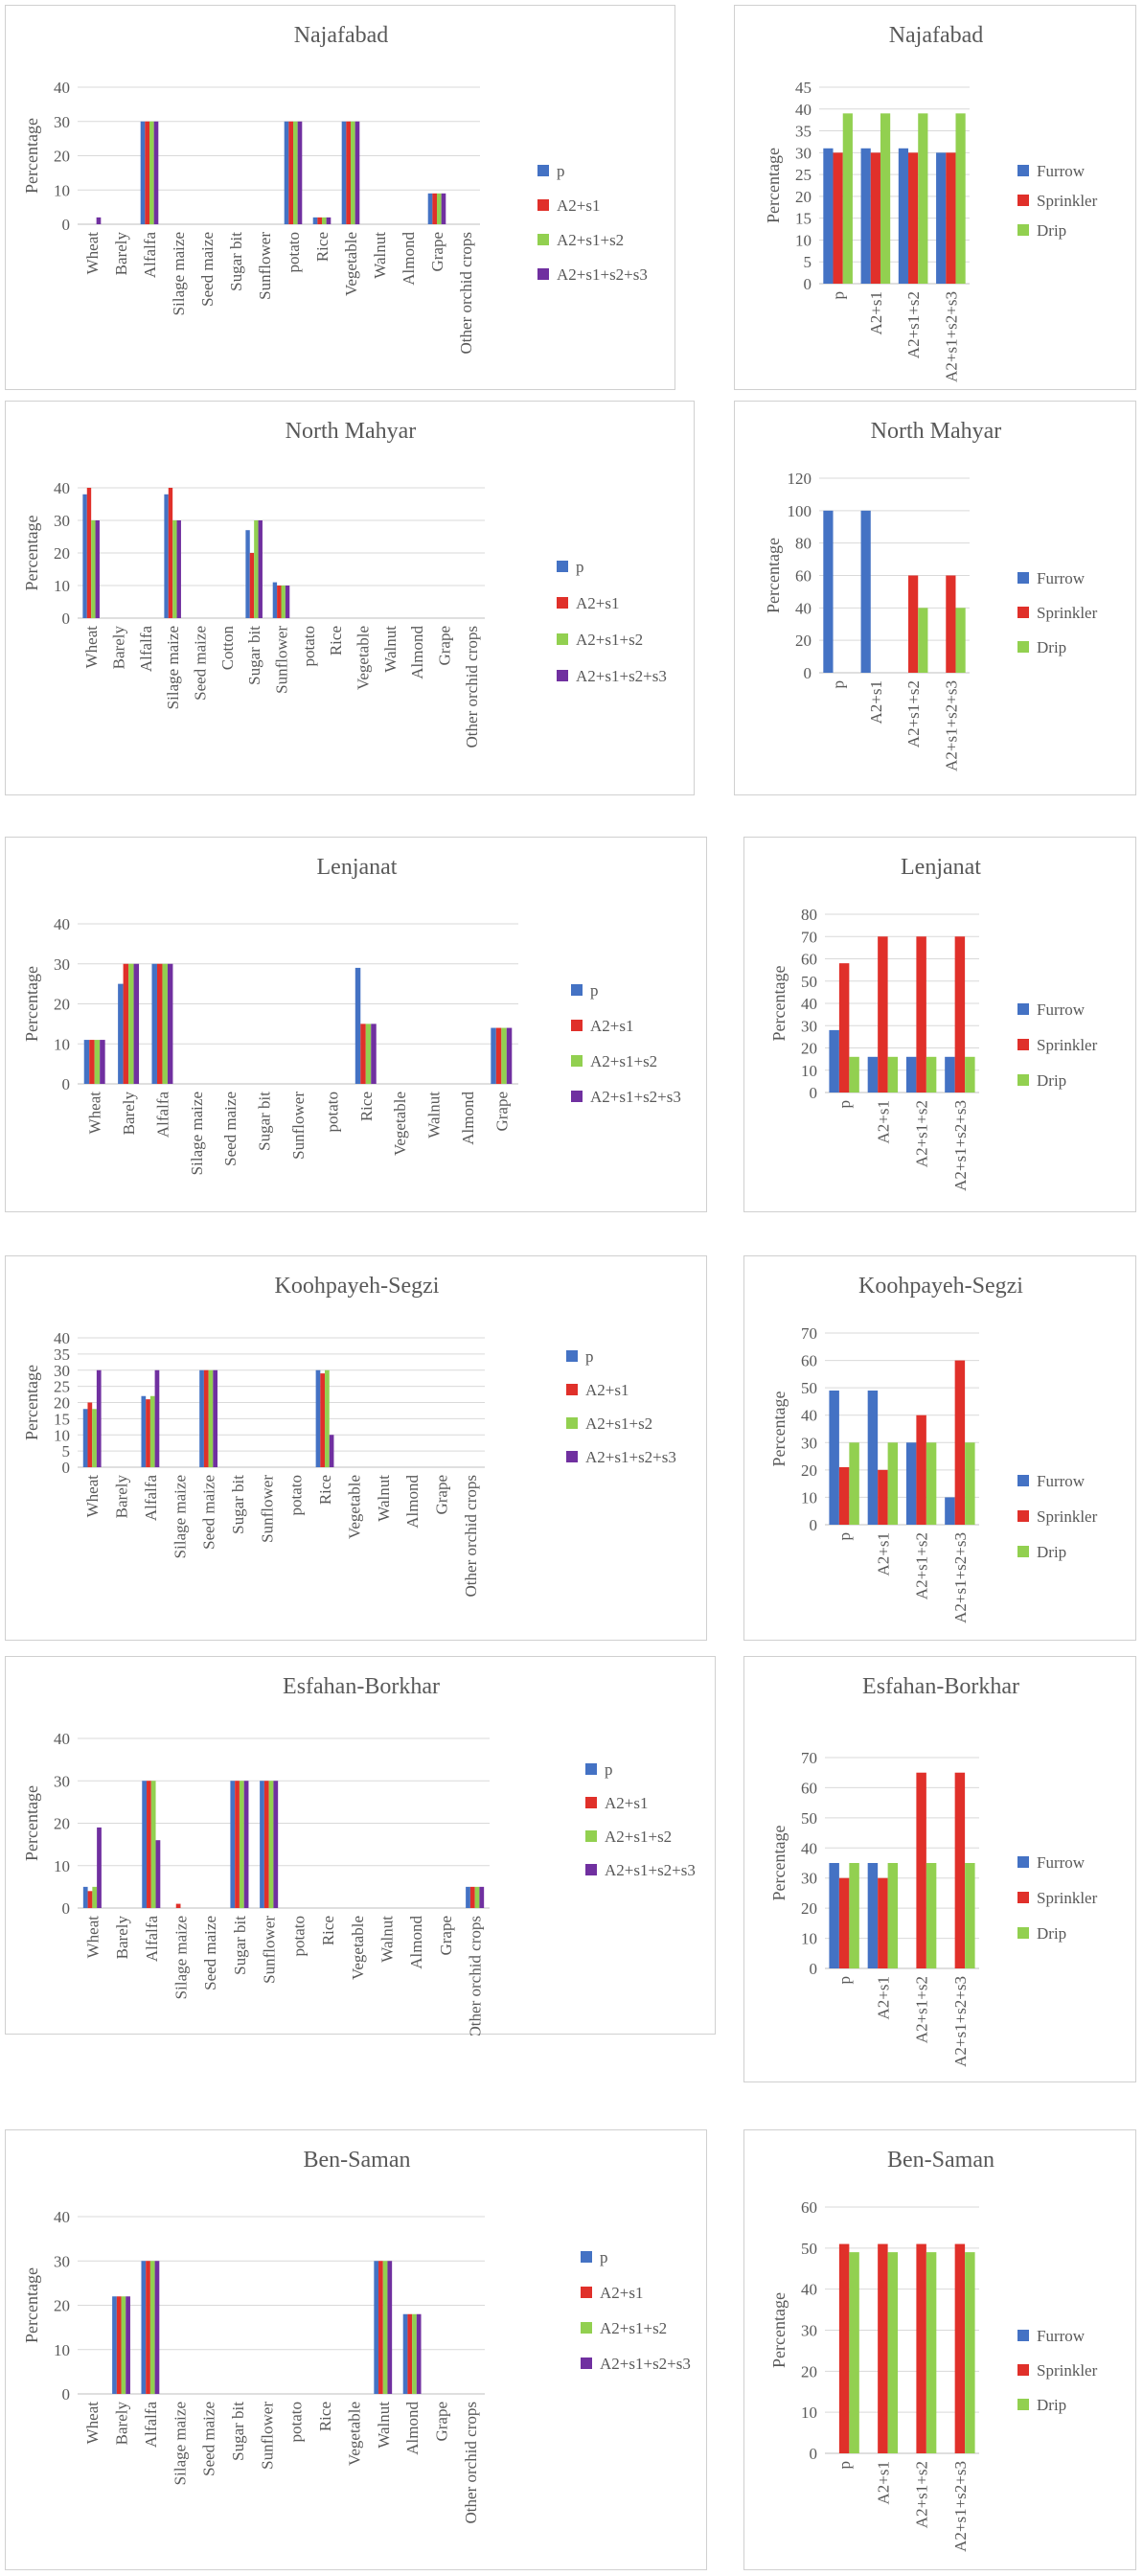  I want to click on legend-label: Sprinkler, so click(1068, 1898).